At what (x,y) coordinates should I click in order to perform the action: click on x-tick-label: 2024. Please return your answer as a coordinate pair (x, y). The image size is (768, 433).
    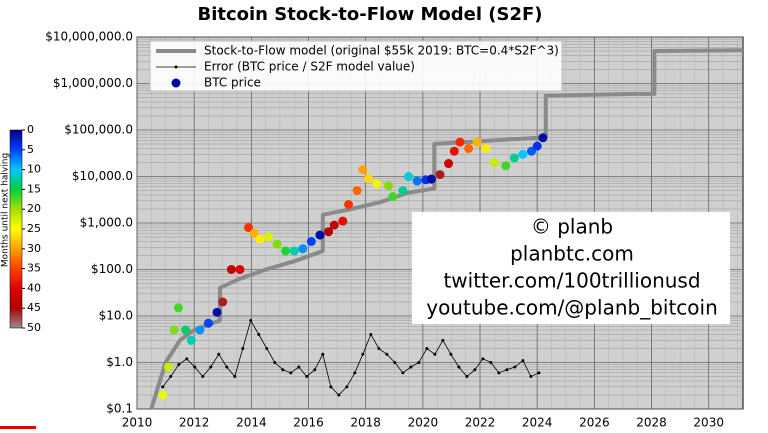
    Looking at the image, I should click on (537, 423).